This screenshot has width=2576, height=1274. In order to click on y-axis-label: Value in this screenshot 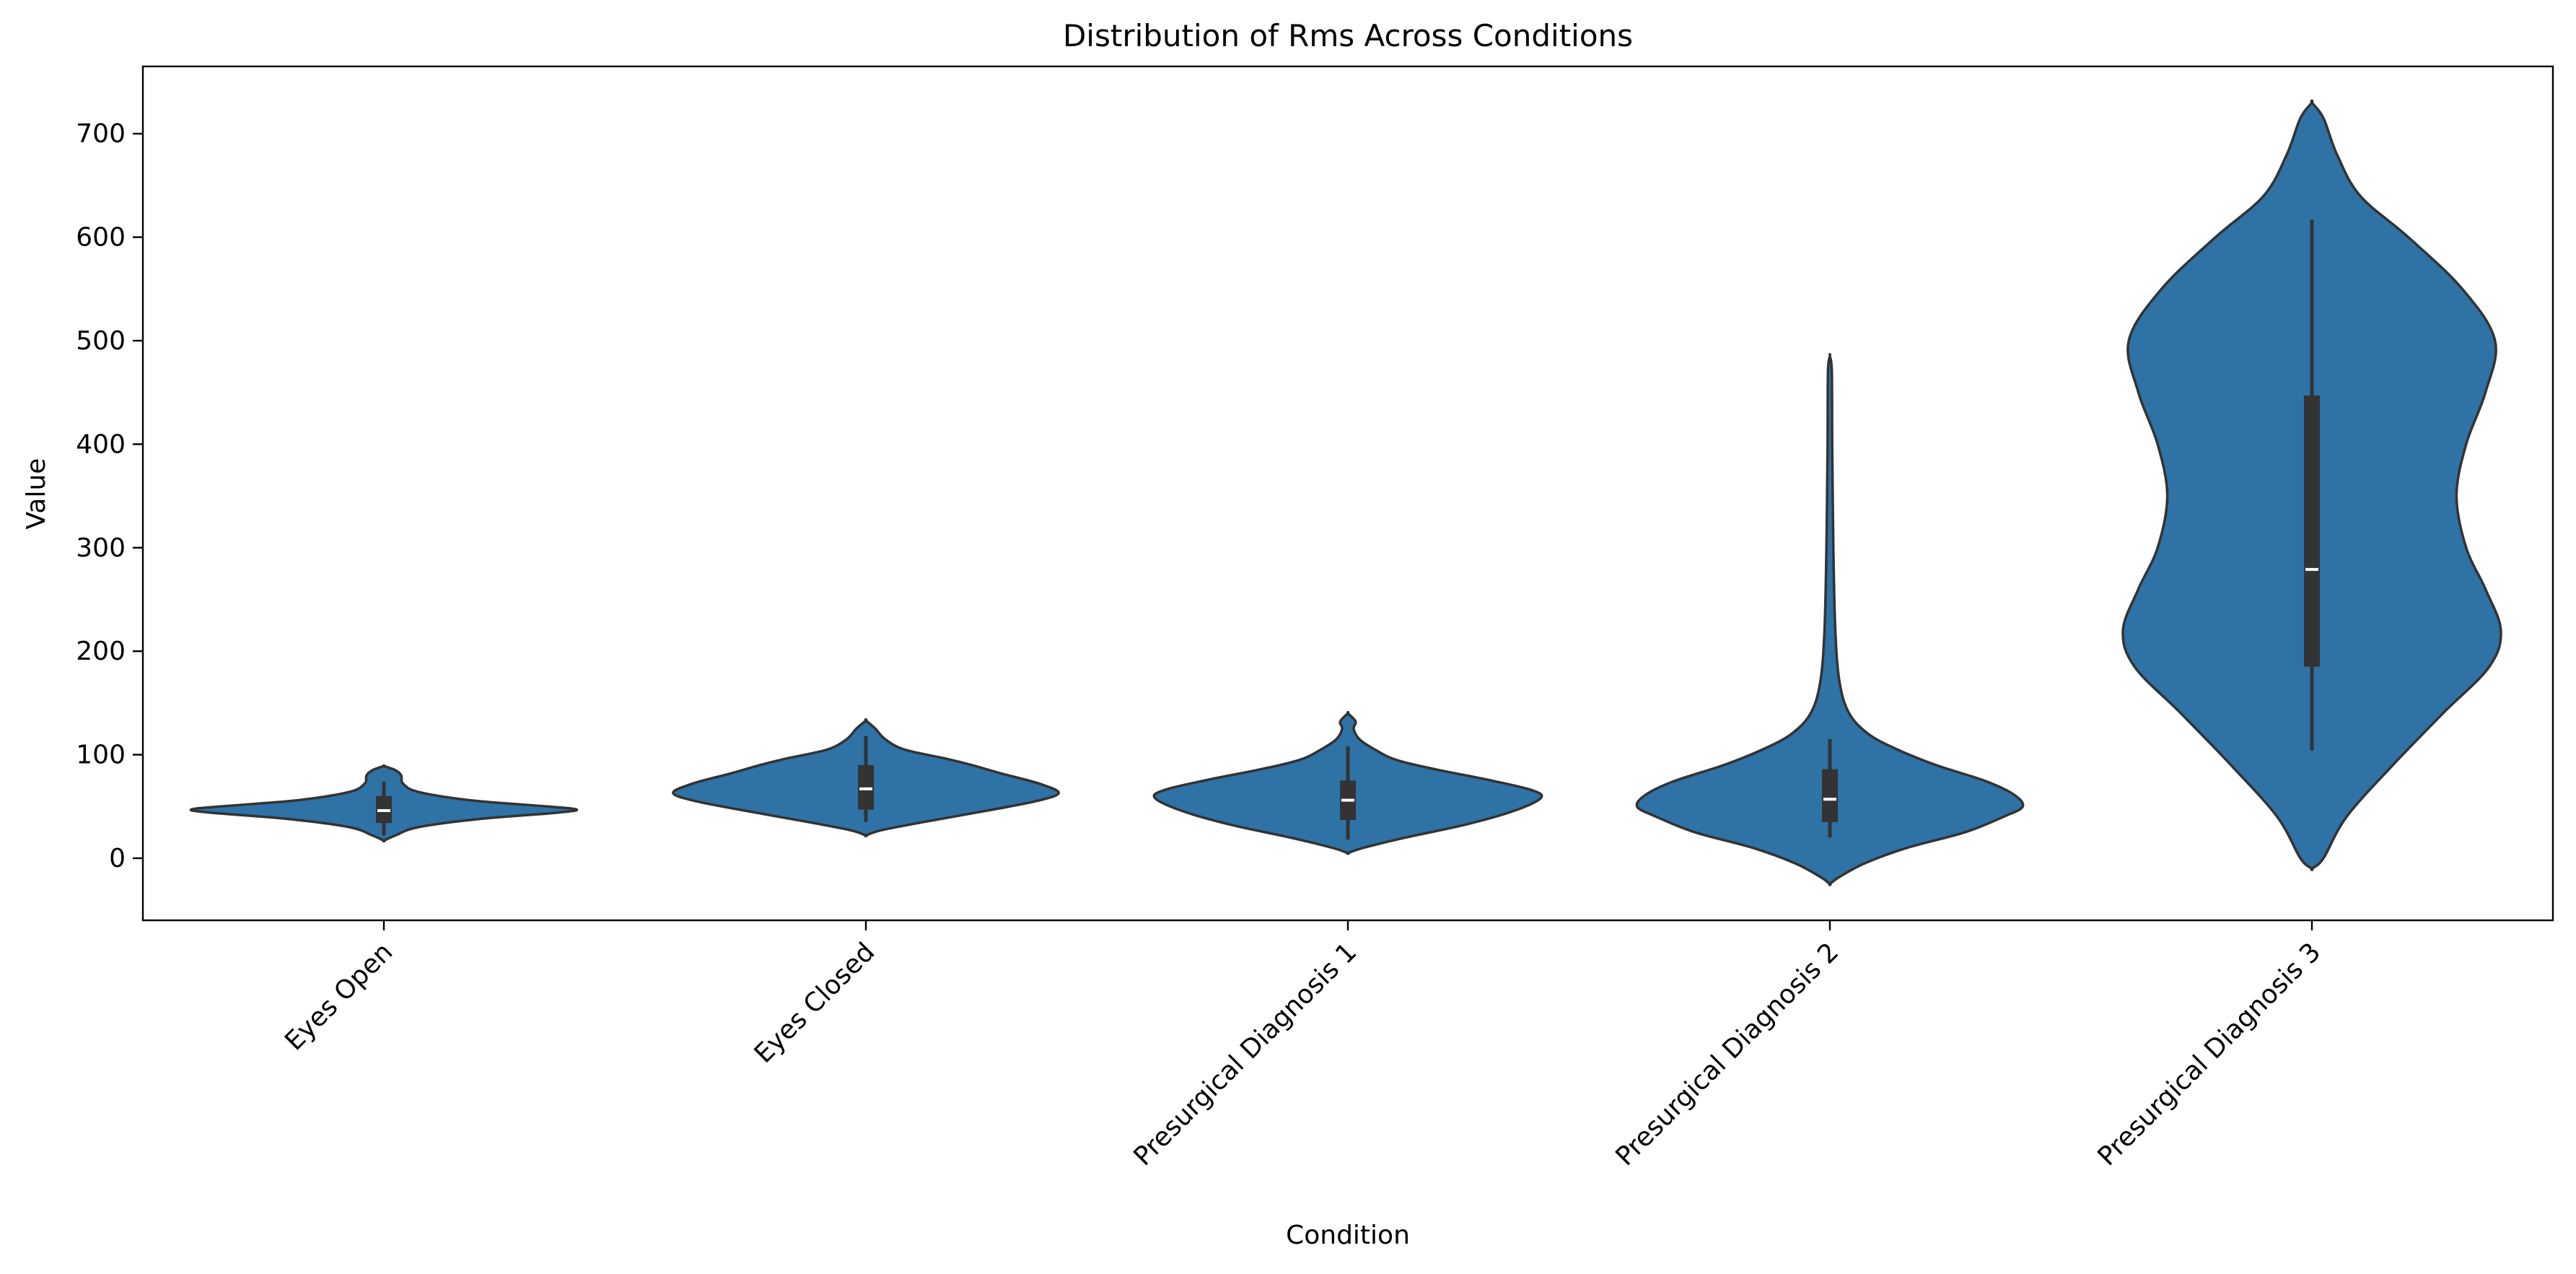, I will do `click(36, 494)`.